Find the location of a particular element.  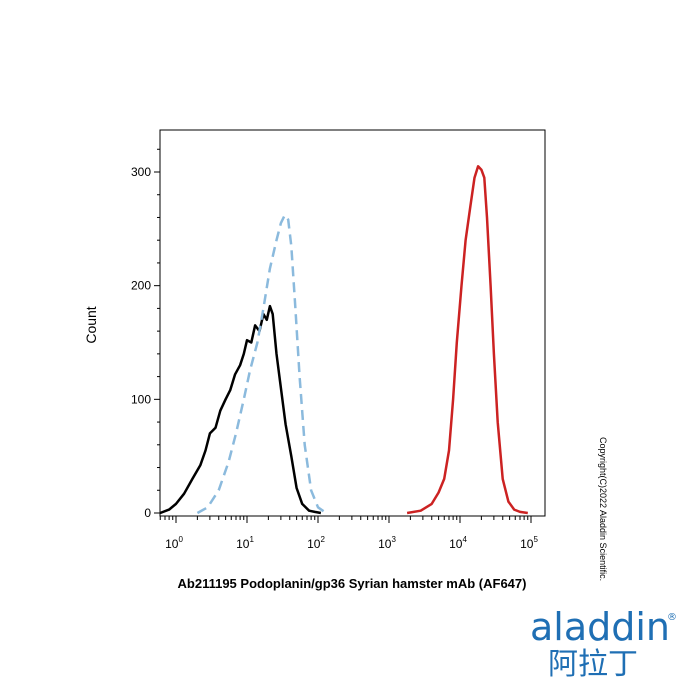

y-axis: 0 100 200 300 is located at coordinates (145, 334).